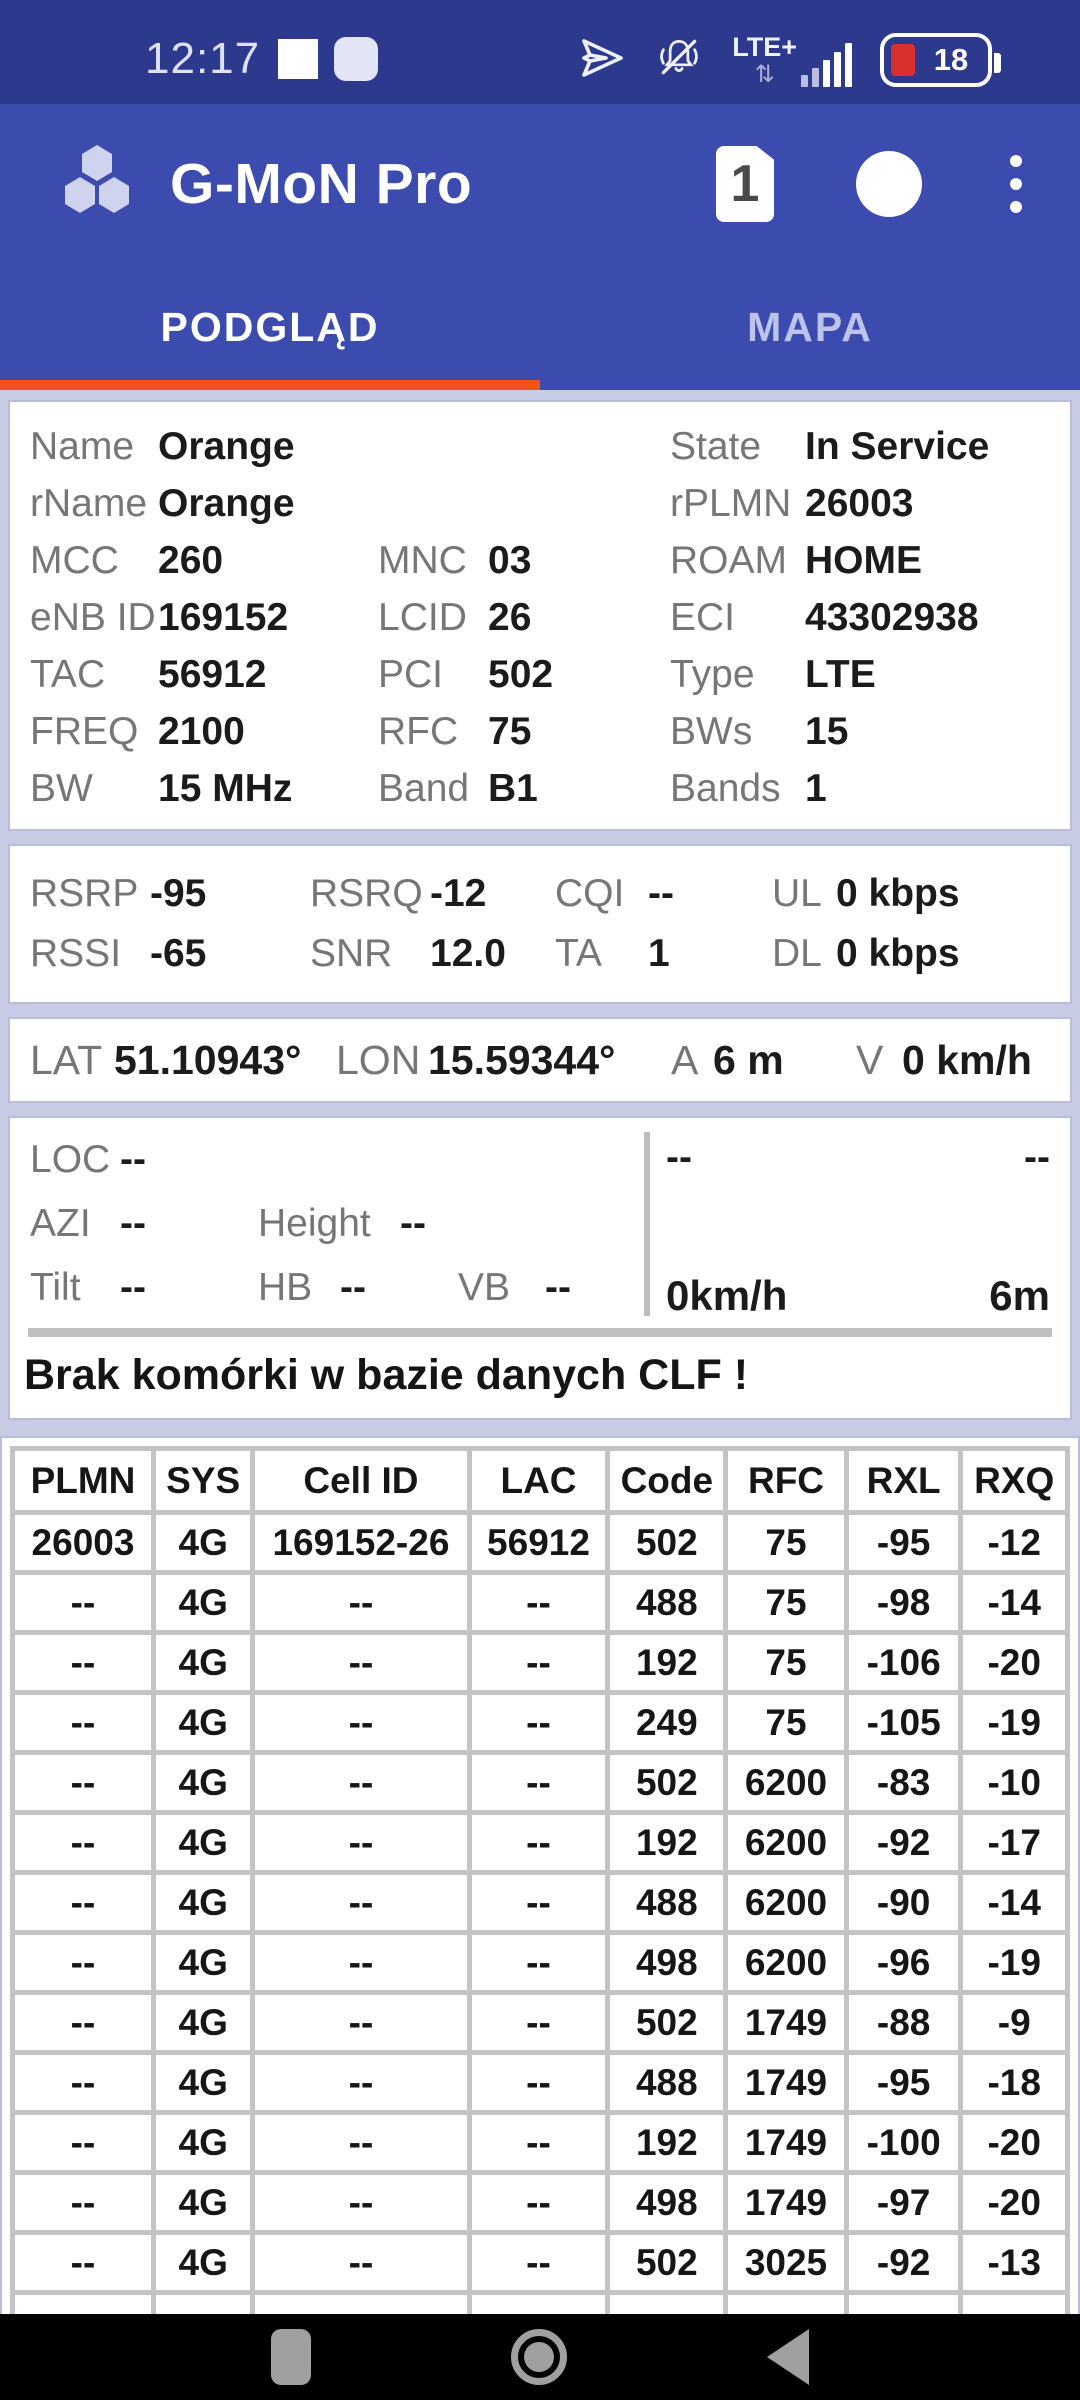 The height and width of the screenshot is (2400, 1080). I want to click on signal-row: RSSI -65 SNR 12.0 TA 1 DL 0 kbps, so click(495, 953).